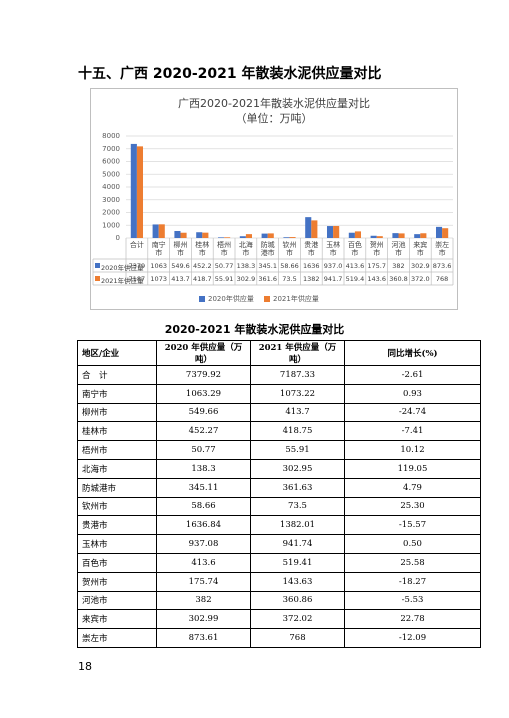 The image size is (509, 718). I want to click on x-tick-label: 来宾市, so click(420, 249).